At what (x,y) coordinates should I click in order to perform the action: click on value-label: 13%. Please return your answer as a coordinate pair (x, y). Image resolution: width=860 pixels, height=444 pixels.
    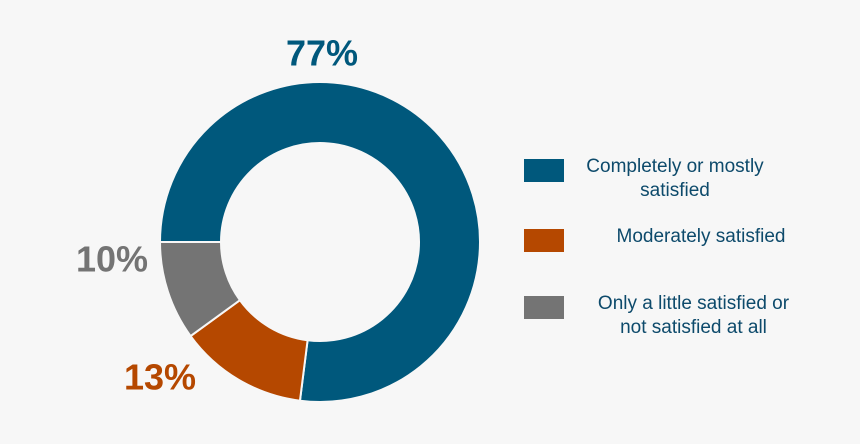
    Looking at the image, I should click on (160, 377).